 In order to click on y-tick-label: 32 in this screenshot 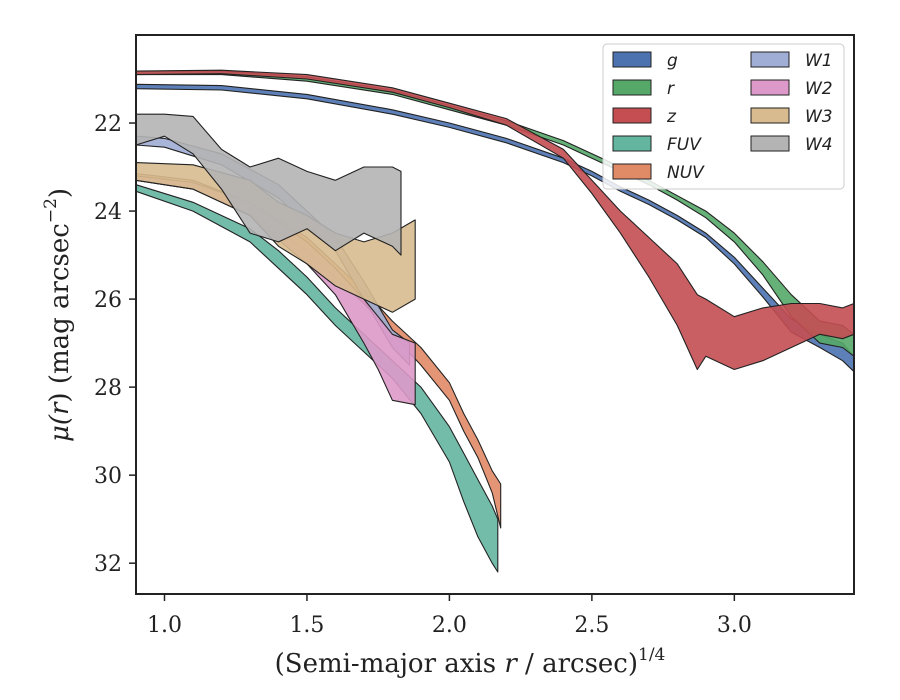, I will do `click(108, 564)`.